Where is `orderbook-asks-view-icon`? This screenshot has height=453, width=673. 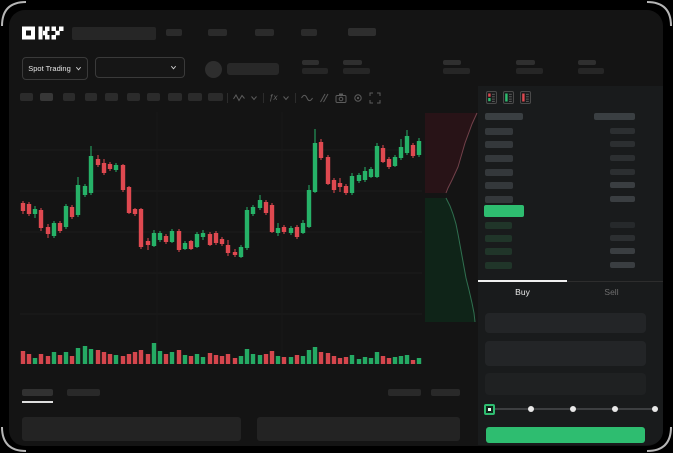
orderbook-asks-view-icon is located at coordinates (525, 97).